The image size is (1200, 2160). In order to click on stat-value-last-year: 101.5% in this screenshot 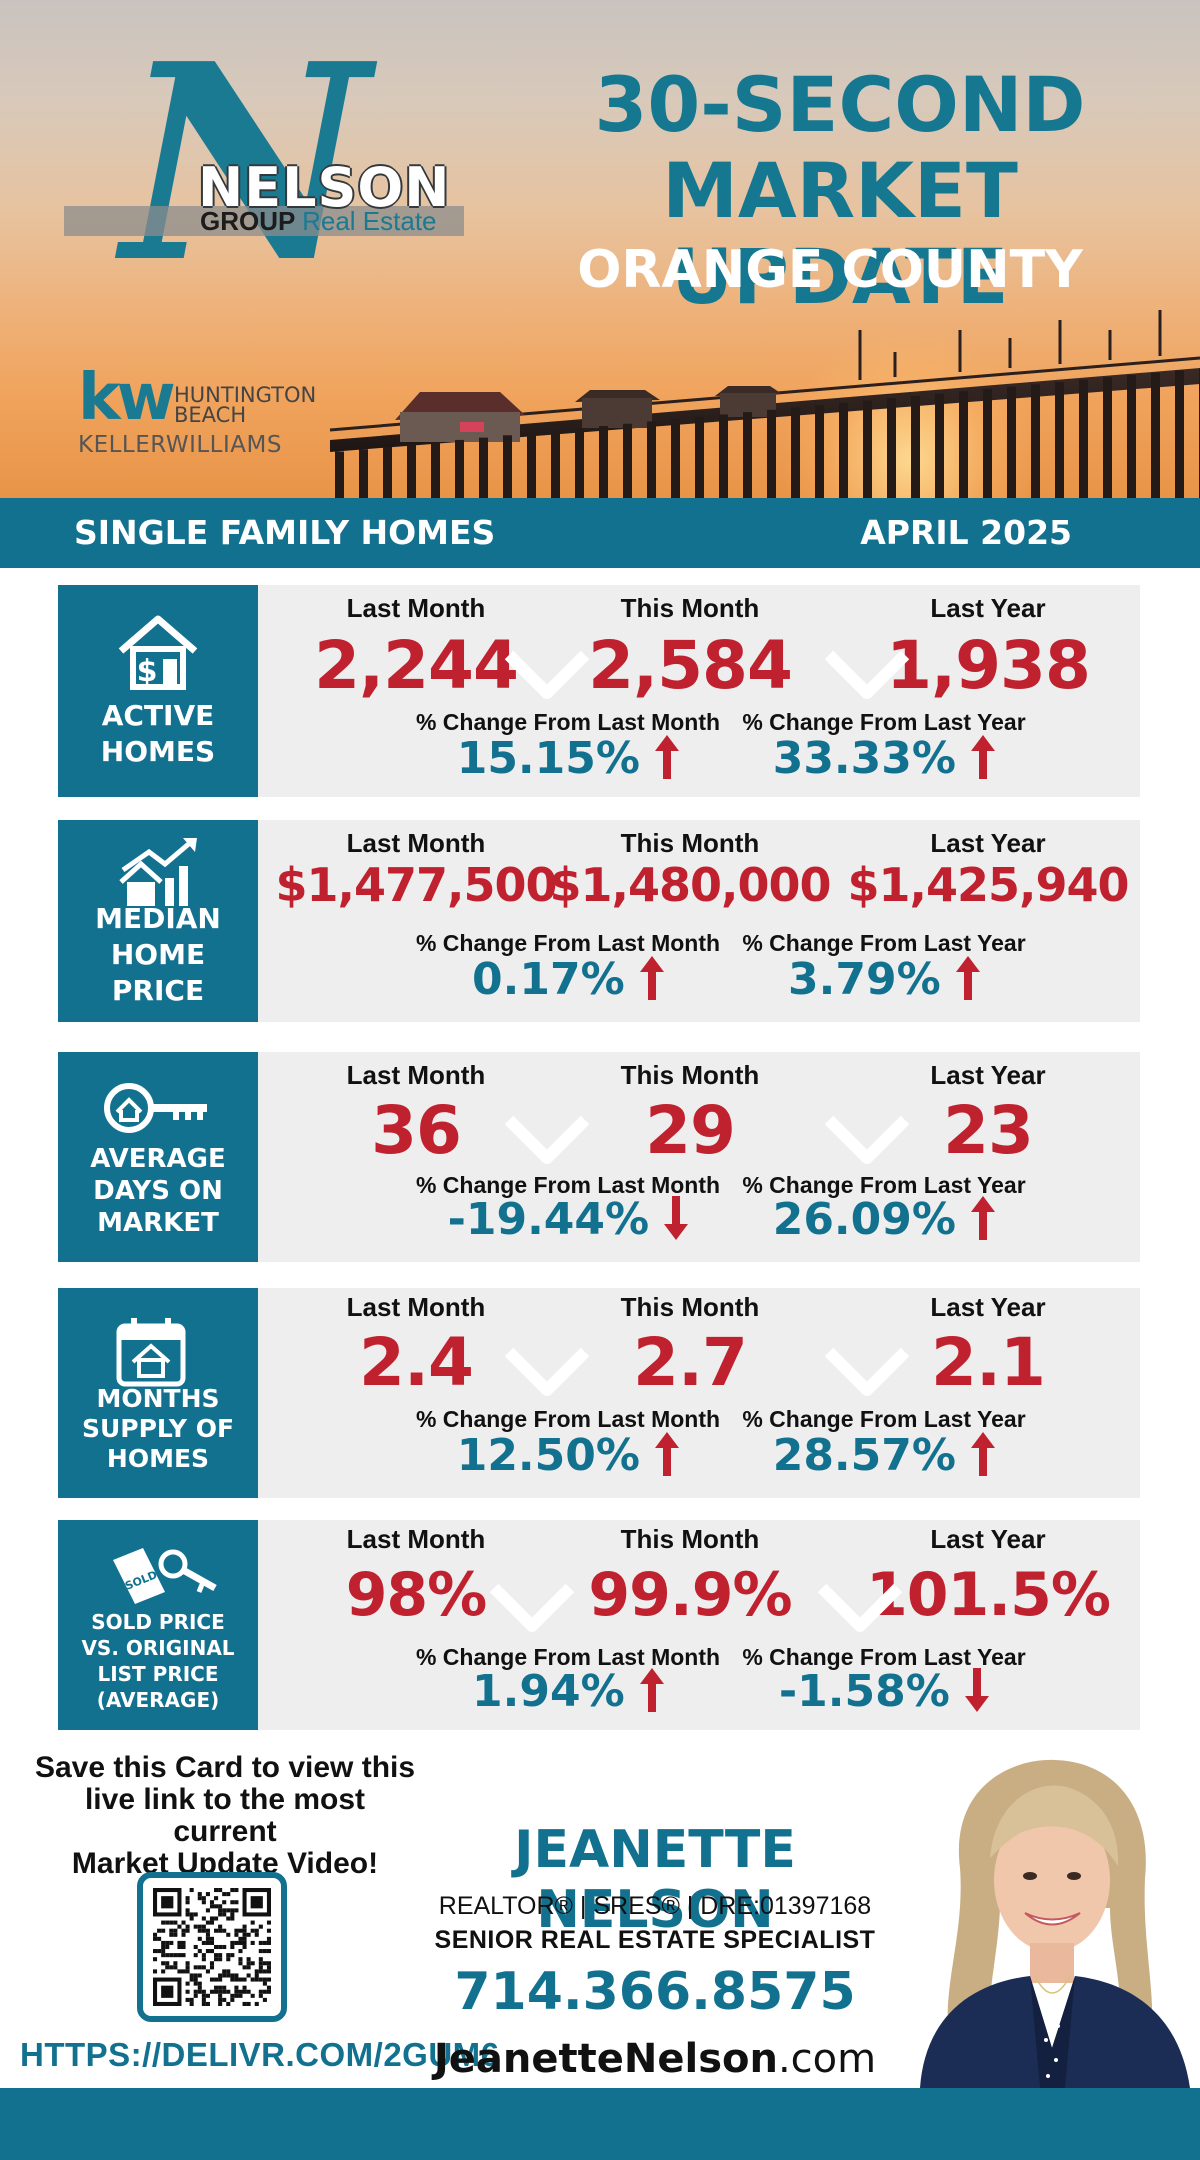, I will do `click(988, 1595)`.